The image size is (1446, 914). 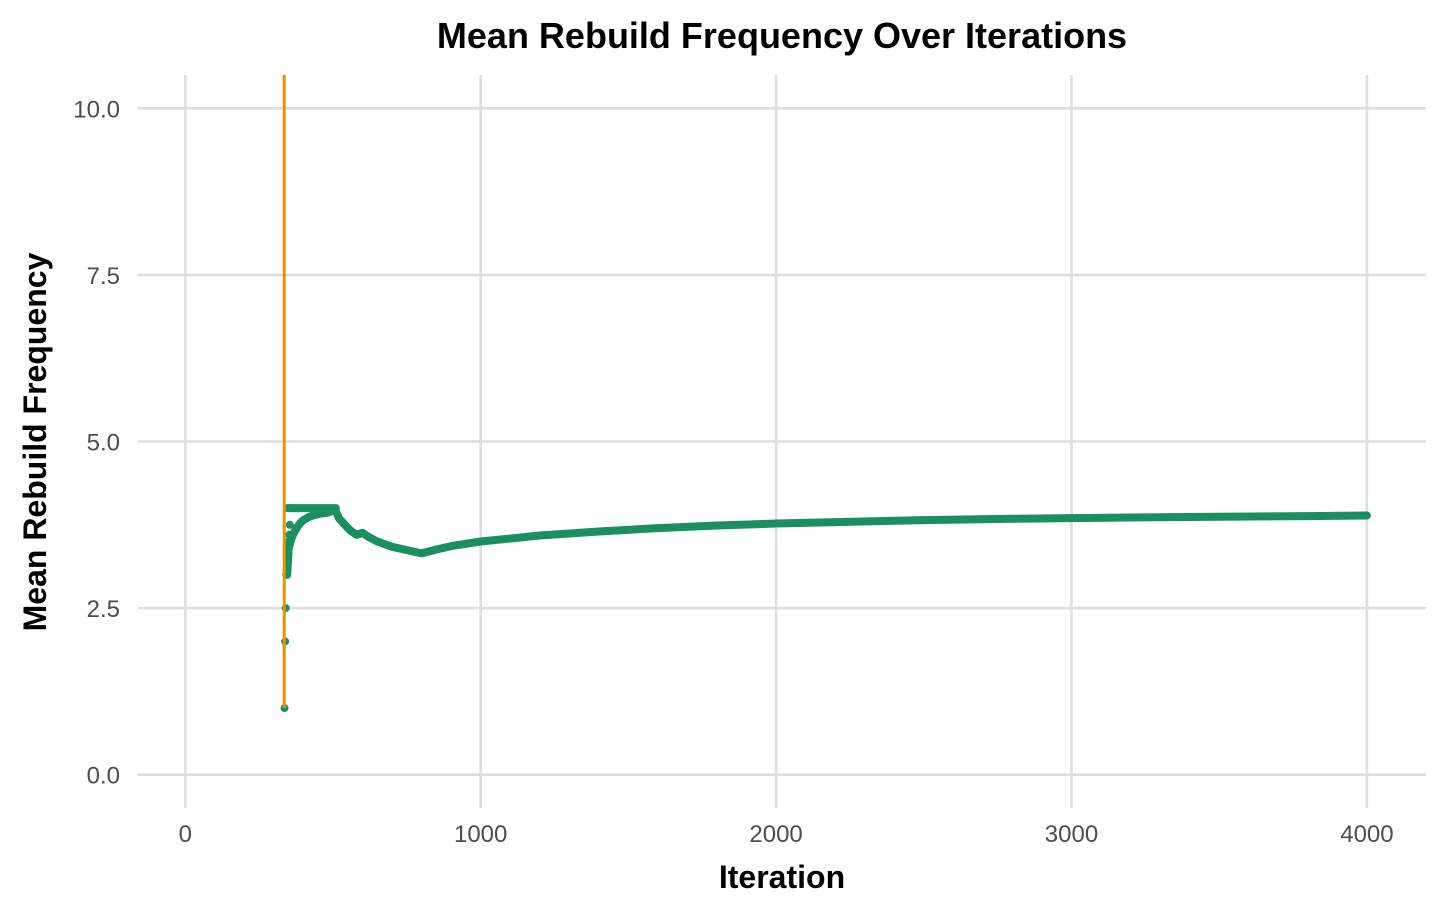 I want to click on y-axis-title: Mean Rebuild Frequency, so click(x=35, y=441).